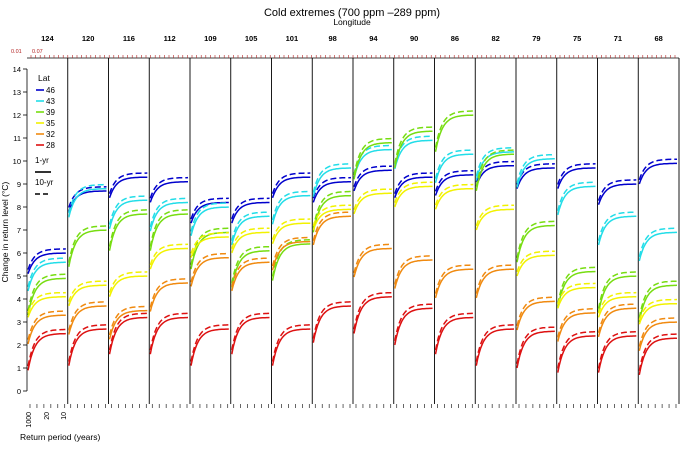 Image resolution: width=692 pixels, height=461 pixels. I want to click on panel-label: 90, so click(414, 38).